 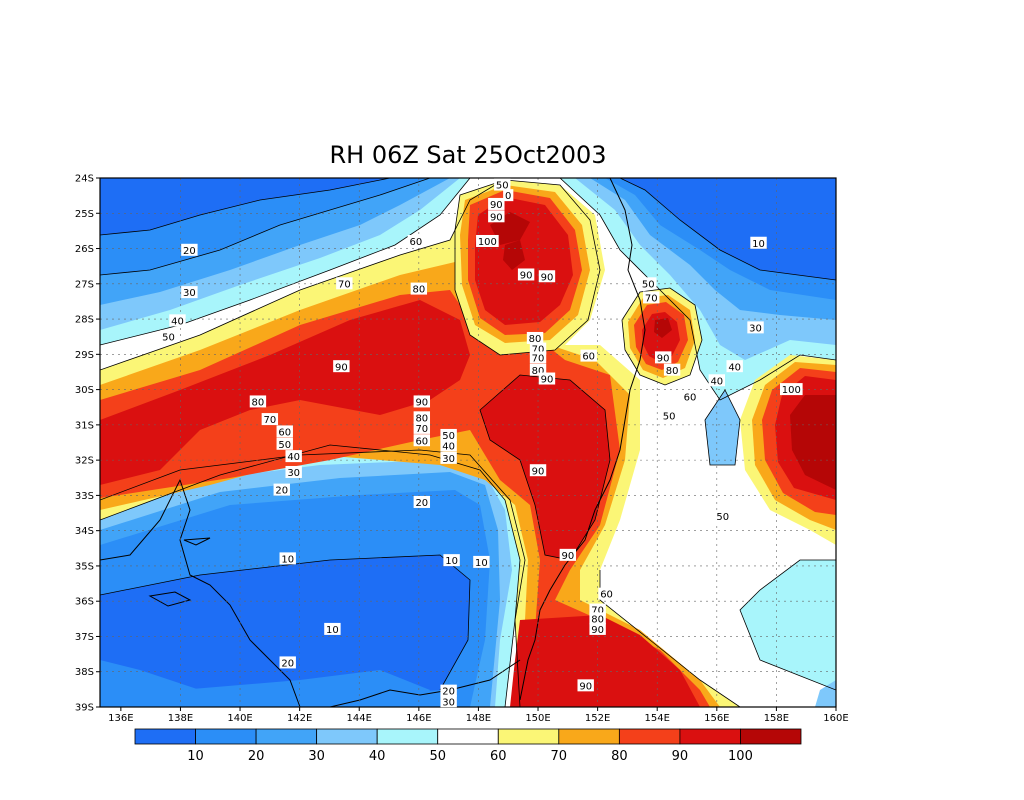 I want to click on colorbar-label: 40, so click(x=377, y=756).